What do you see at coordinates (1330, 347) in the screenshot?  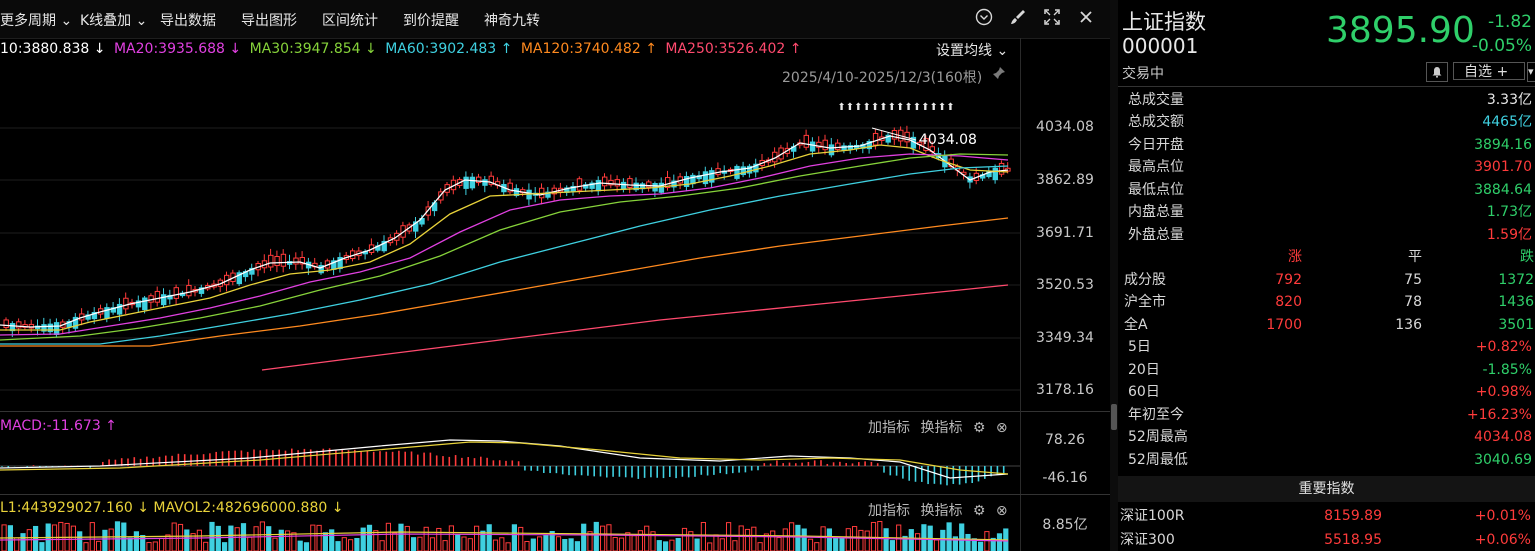 I see `period-row: 5日 +0.82%` at bounding box center [1330, 347].